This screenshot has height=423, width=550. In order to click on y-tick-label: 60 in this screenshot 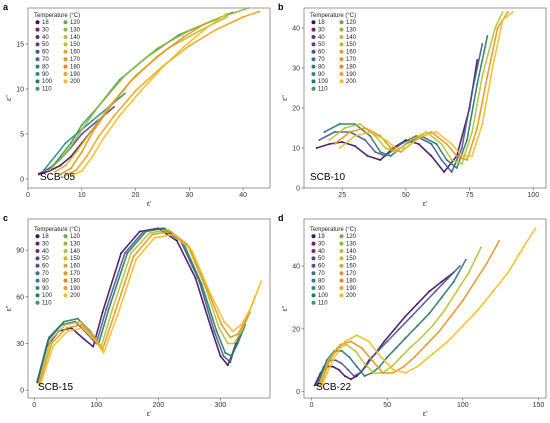, I will do `click(20, 297)`.